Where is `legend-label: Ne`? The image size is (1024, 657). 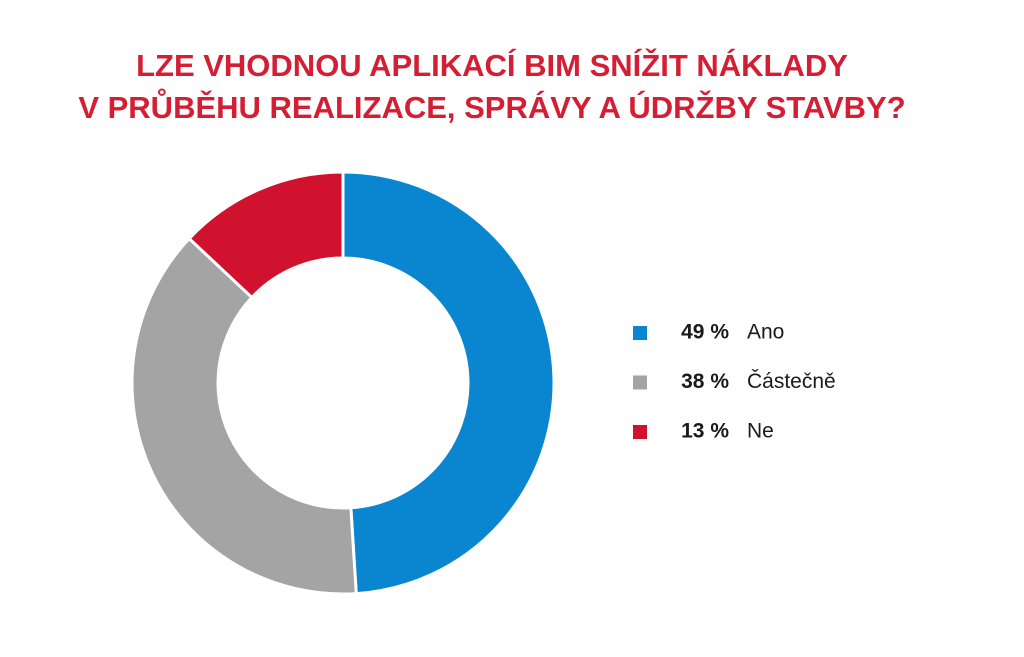
legend-label: Ne is located at coordinates (760, 431).